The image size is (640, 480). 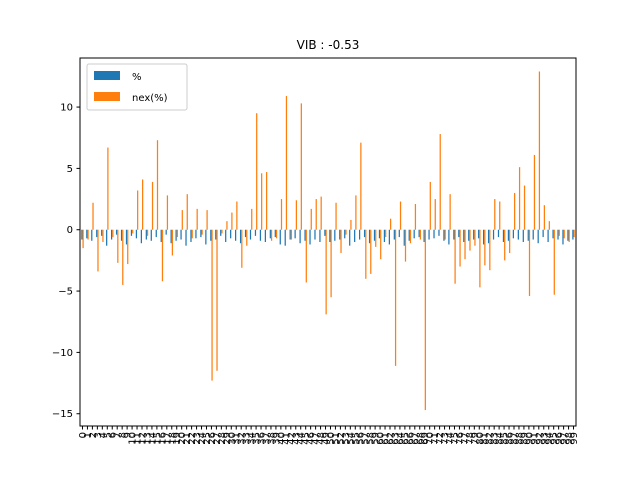 What do you see at coordinates (564, 438) in the screenshot?
I see `x-tick-label: 97` at bounding box center [564, 438].